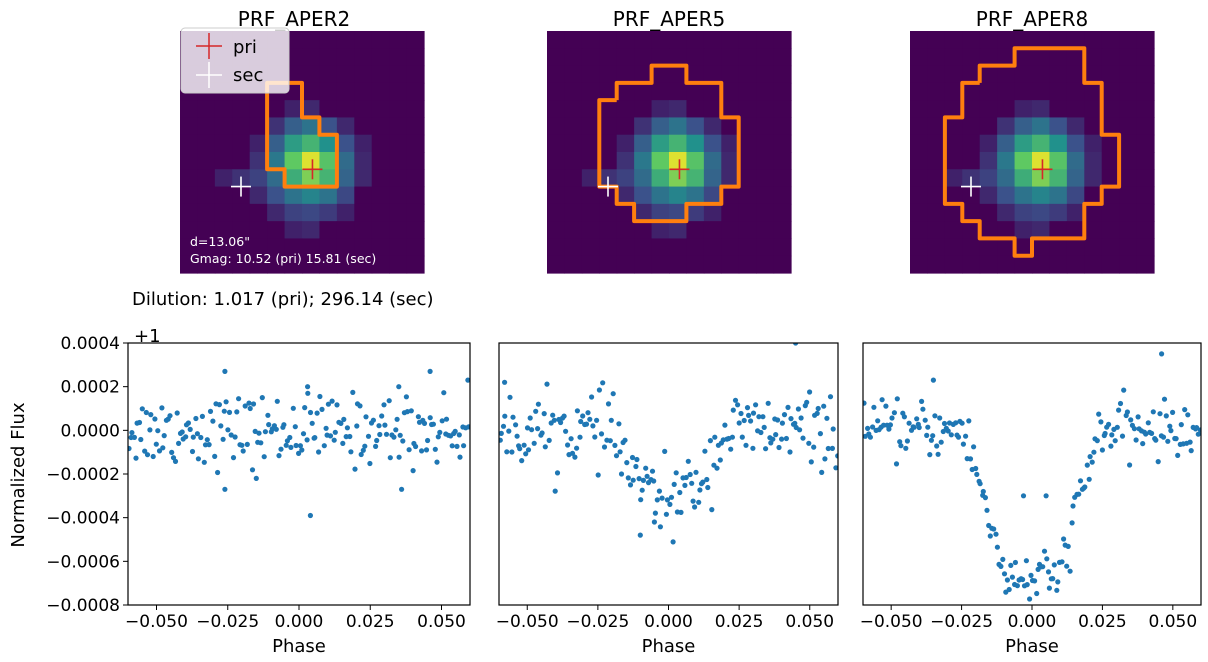  What do you see at coordinates (83, 519) in the screenshot?
I see `y-tick-label: −0.0004` at bounding box center [83, 519].